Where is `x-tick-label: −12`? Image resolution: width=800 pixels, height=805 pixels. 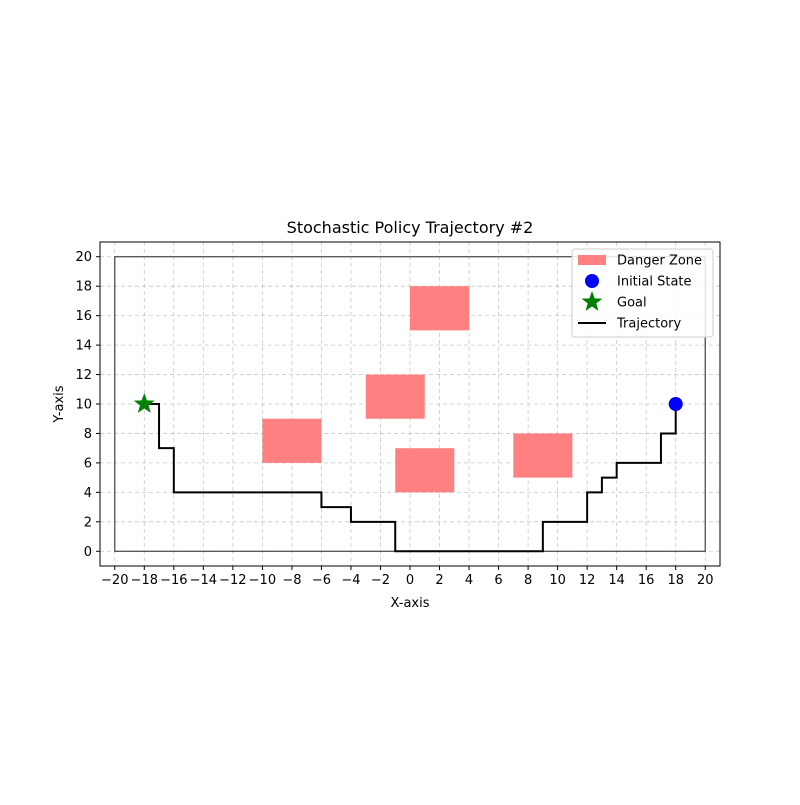 x-tick-label: −12 is located at coordinates (232, 580).